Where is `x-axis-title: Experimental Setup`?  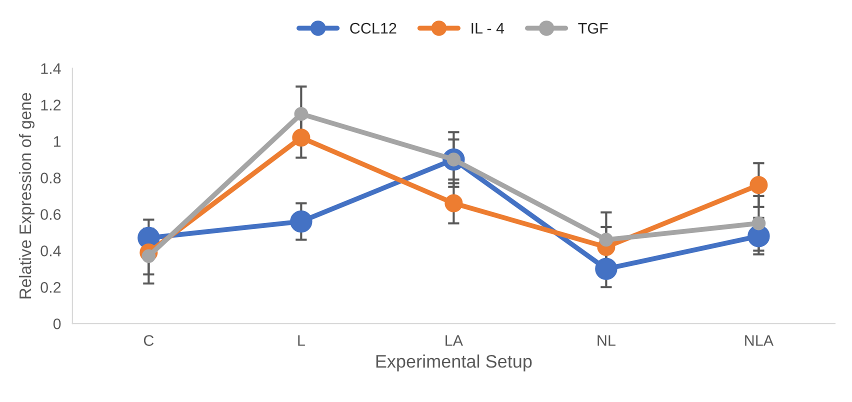 x-axis-title: Experimental Setup is located at coordinates (454, 363).